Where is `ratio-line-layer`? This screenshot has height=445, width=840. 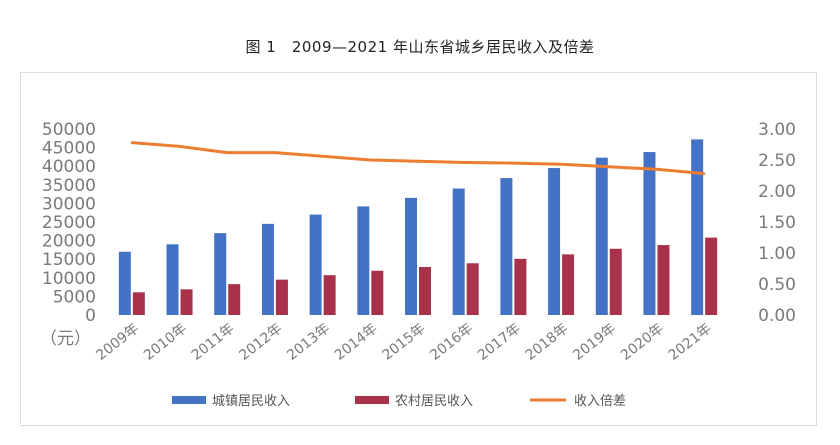 ratio-line-layer is located at coordinates (418, 158).